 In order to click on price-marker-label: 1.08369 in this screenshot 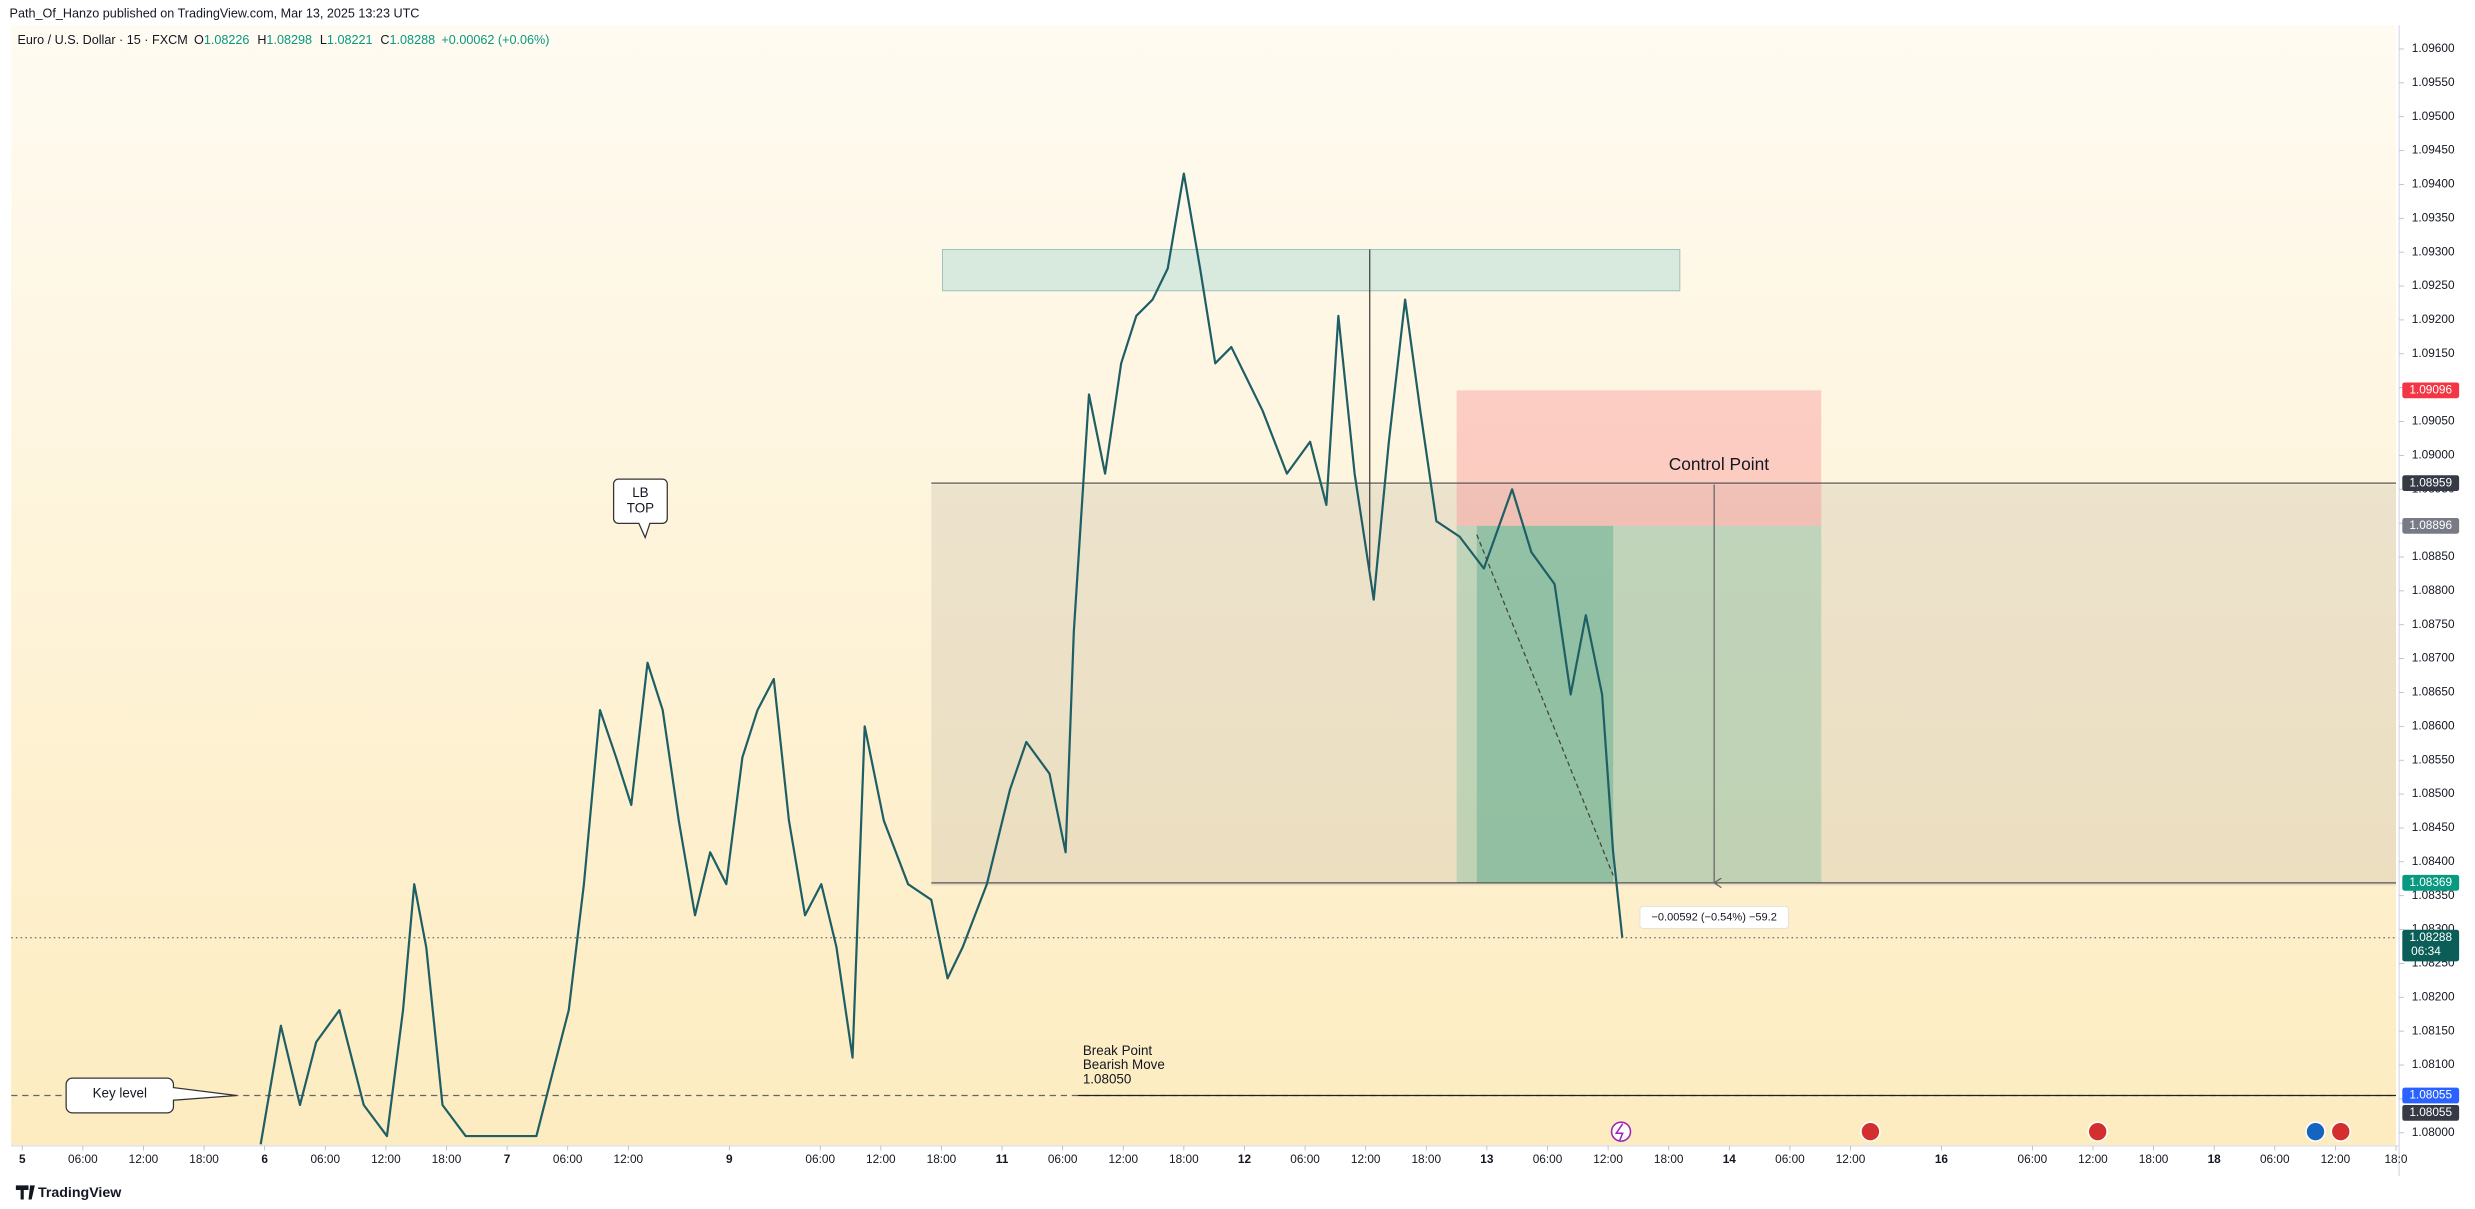, I will do `click(2430, 882)`.